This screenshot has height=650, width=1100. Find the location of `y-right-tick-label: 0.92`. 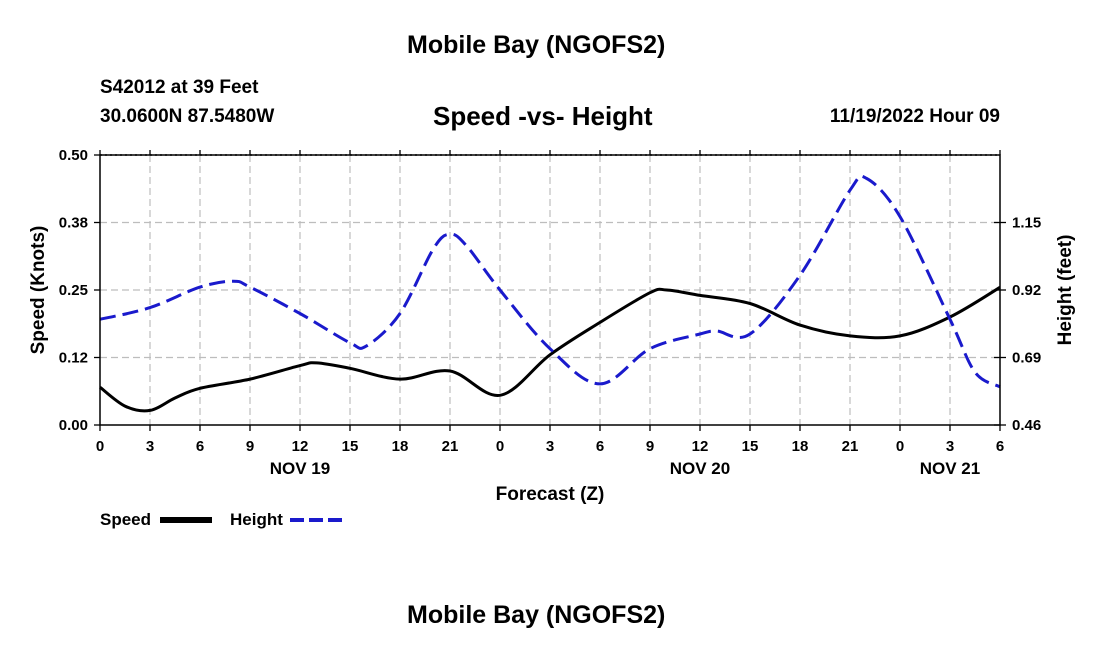

y-right-tick-label: 0.92 is located at coordinates (1026, 290).